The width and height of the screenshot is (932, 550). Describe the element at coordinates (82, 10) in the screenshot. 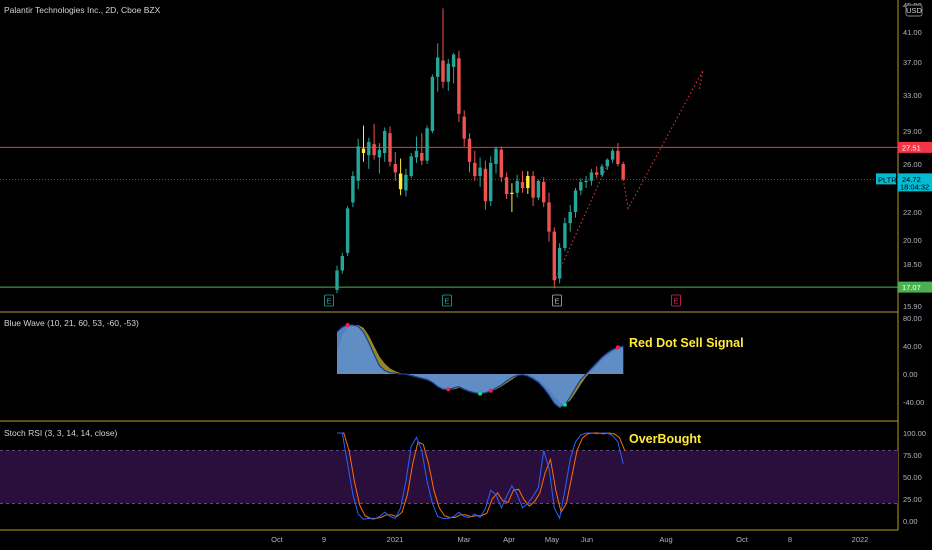

I see `price-title: Palantir Technologies Inc., 2D, Cboe BZX` at that location.